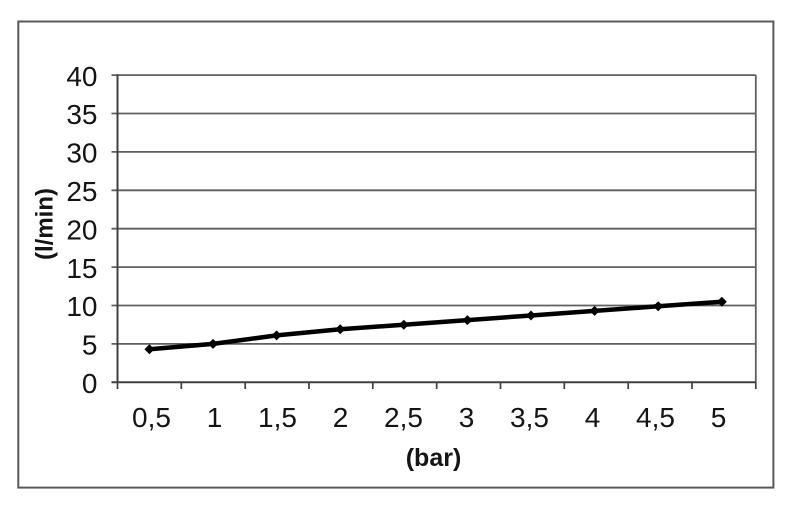 The width and height of the screenshot is (800, 515). What do you see at coordinates (341, 417) in the screenshot?
I see `svg-text: 2` at bounding box center [341, 417].